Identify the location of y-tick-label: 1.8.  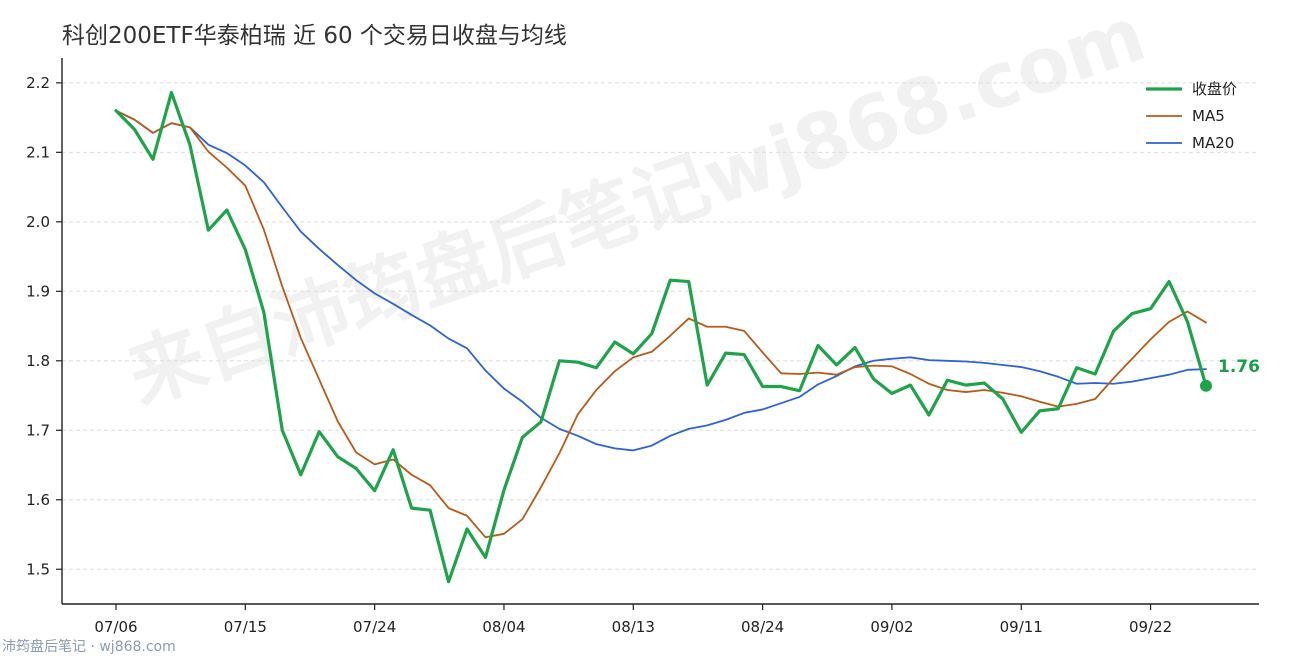
(38, 361).